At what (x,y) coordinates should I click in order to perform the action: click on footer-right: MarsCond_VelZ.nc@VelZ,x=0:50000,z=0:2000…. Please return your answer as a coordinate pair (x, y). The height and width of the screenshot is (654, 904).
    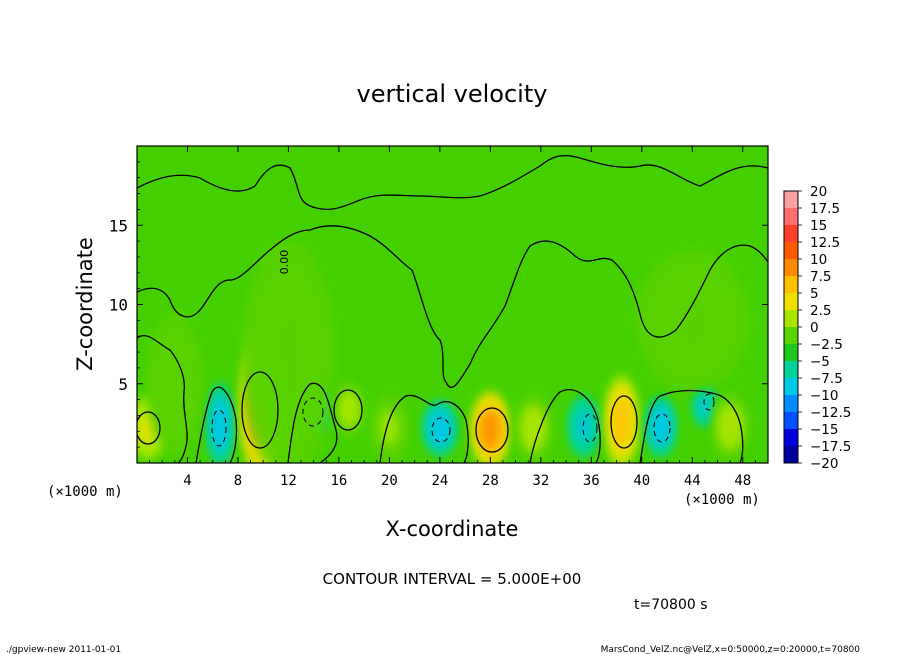
    Looking at the image, I should click on (731, 649).